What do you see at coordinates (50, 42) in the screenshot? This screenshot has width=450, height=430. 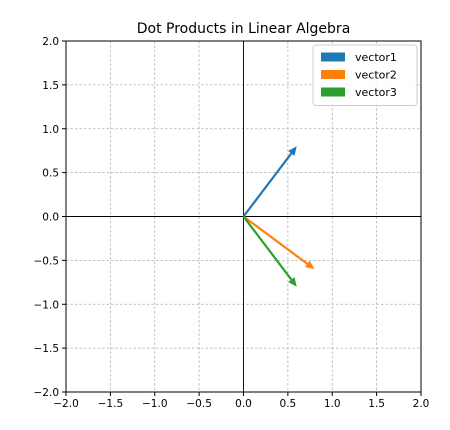 I see `y-tick-label: 2.0` at bounding box center [50, 42].